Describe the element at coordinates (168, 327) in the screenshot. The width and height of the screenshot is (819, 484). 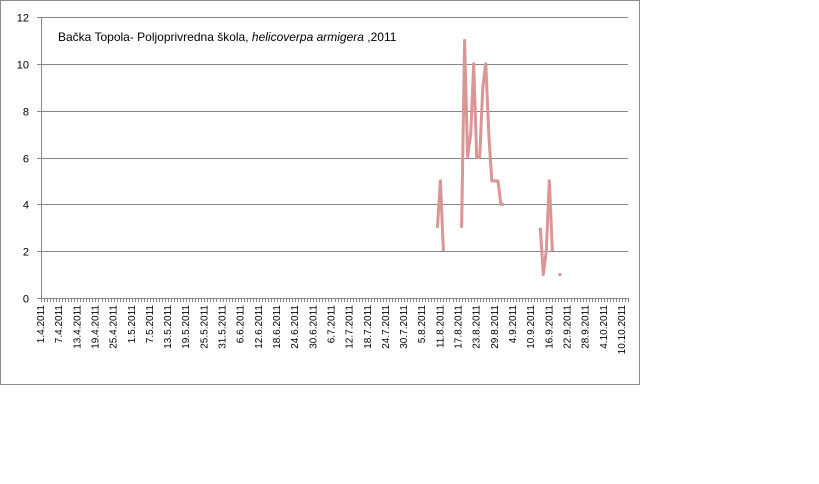
I see `x-tick-label: 13.5.2011` at that location.